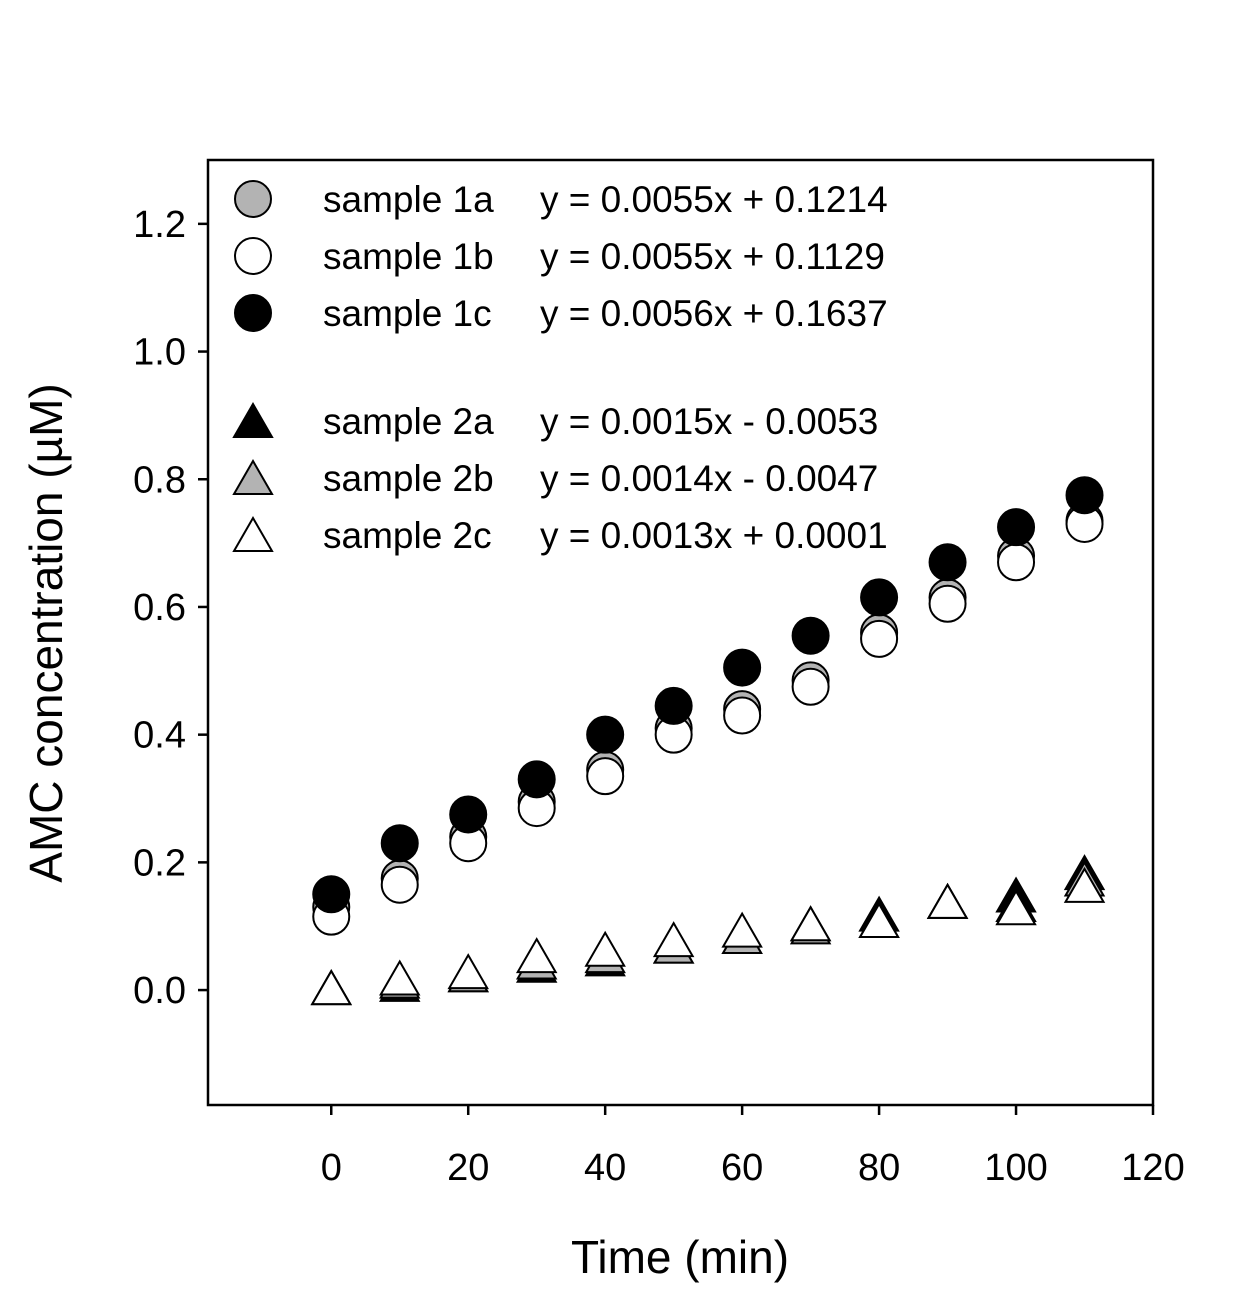 This screenshot has height=1298, width=1240. Describe the element at coordinates (680, 1257) in the screenshot. I see `x-axis-title: Time (min)` at that location.